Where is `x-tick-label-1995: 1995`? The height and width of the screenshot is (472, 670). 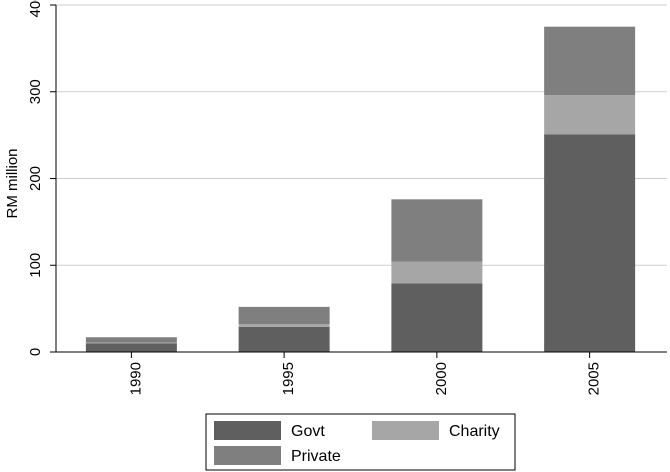 x-tick-label-1995: 1995 is located at coordinates (288, 378).